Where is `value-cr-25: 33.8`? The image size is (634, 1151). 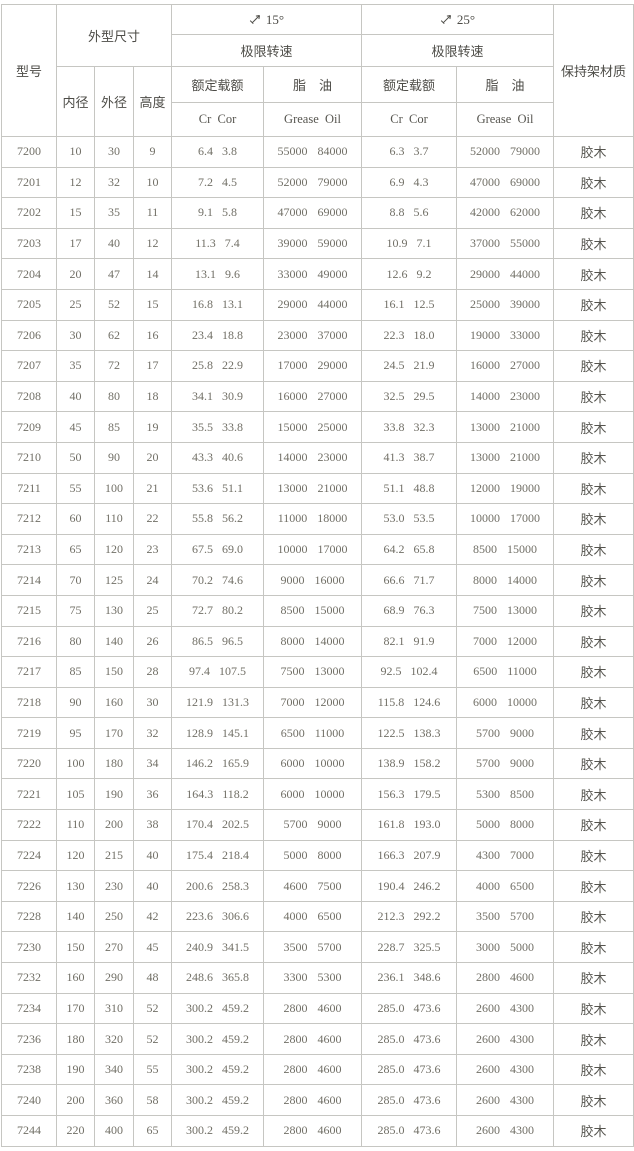 value-cr-25: 33.8 is located at coordinates (394, 426).